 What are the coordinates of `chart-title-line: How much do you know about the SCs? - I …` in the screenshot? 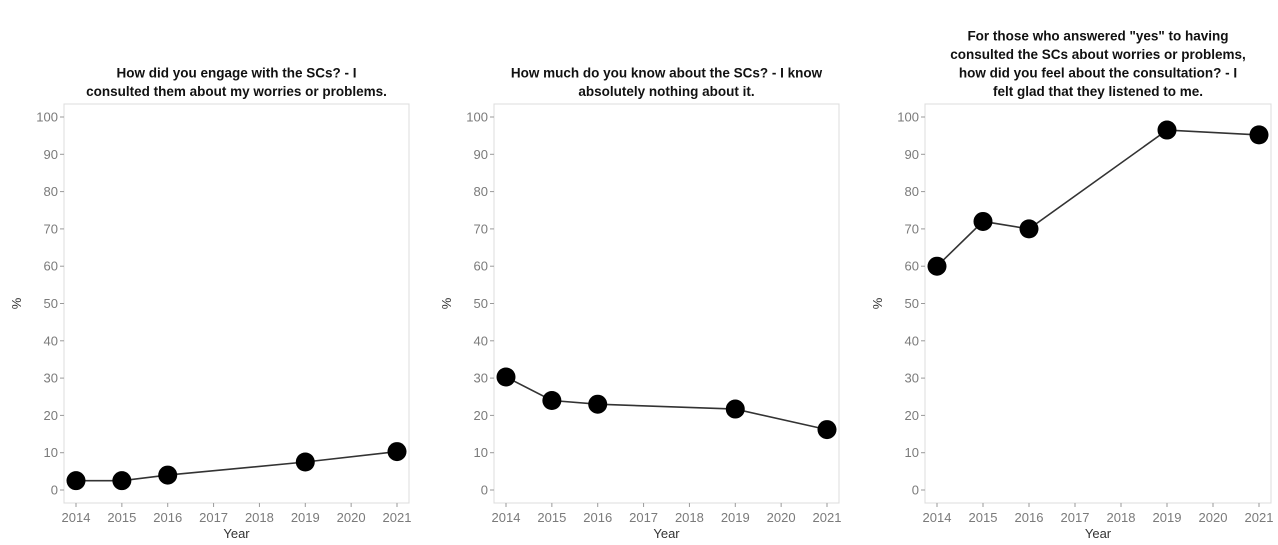 It's located at (667, 73).